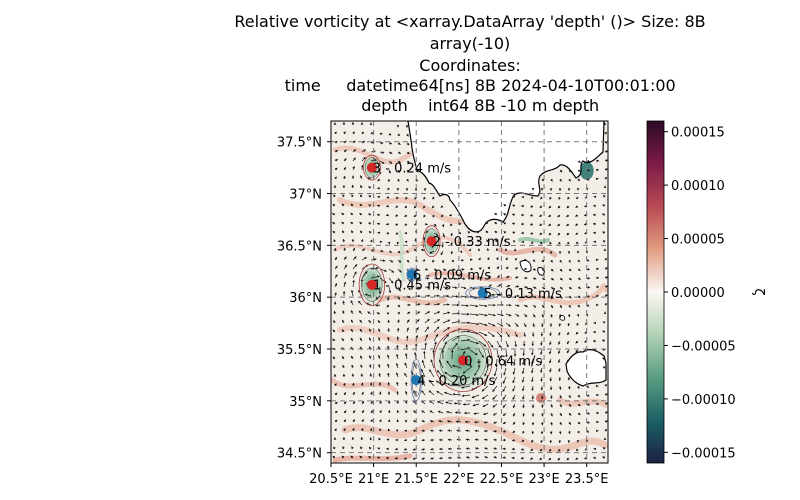  I want to click on title-line-2: array(-10), so click(470, 43).